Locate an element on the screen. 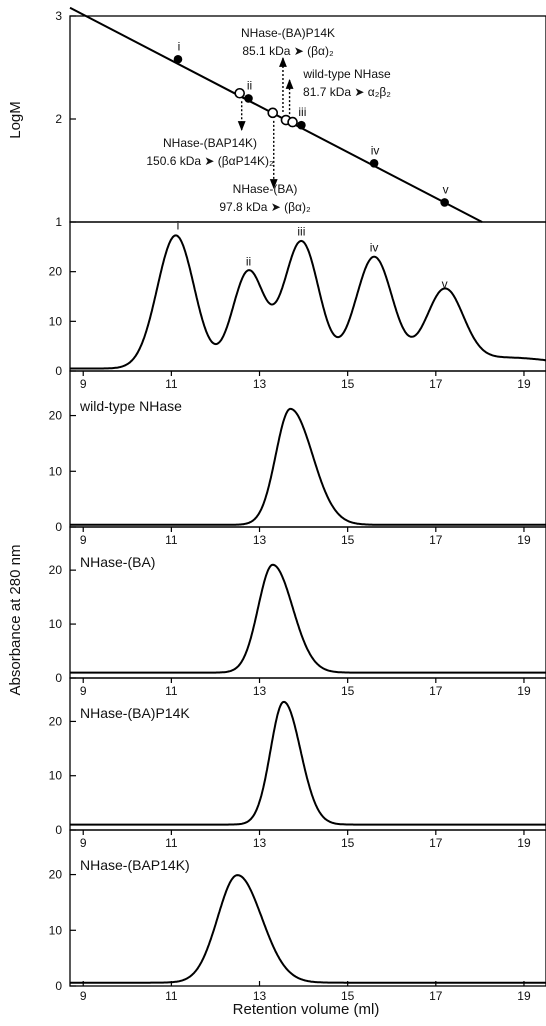 The width and height of the screenshot is (546, 1026). x-tick-label-bottom: 19 is located at coordinates (524, 996).